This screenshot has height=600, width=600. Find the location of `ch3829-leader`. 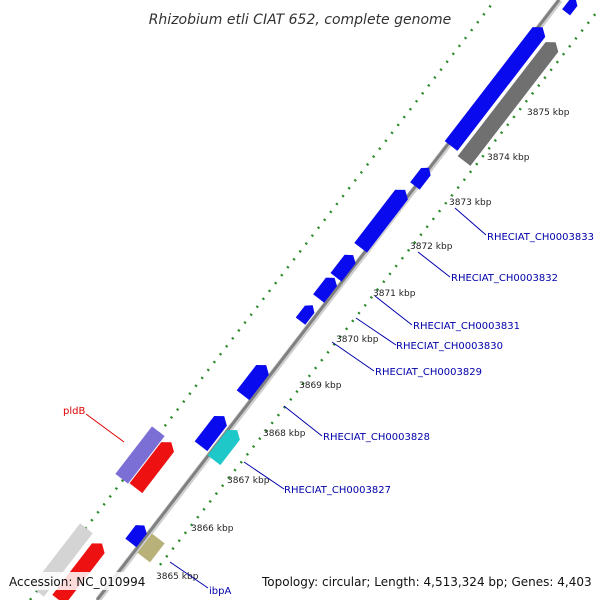

ch3829-leader is located at coordinates (353, 356).